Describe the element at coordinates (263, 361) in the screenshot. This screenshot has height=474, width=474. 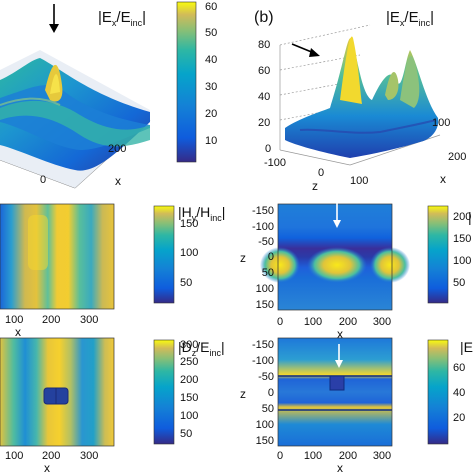
I see `panel-f-y-tick: -100` at that location.